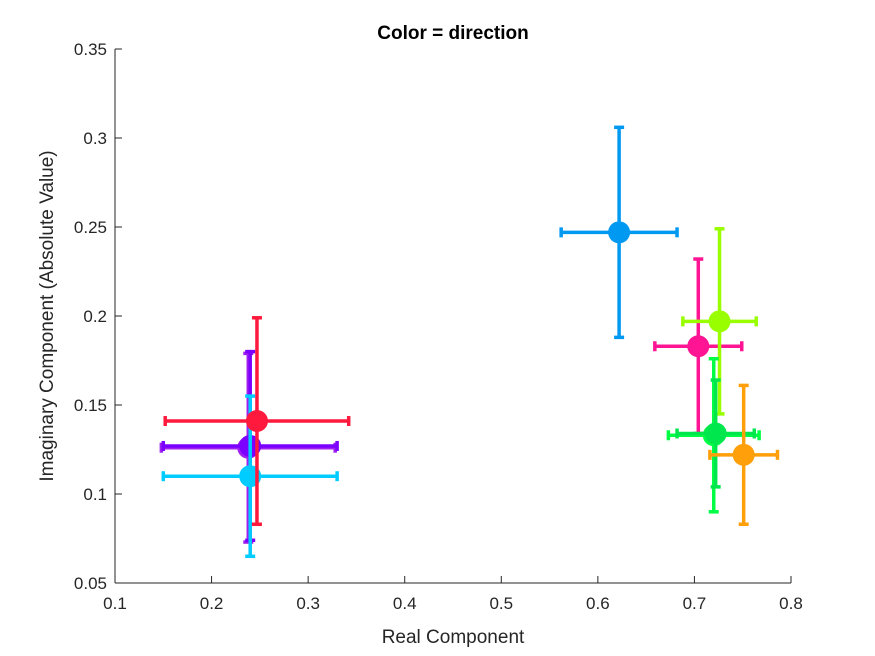 This screenshot has height=656, width=875. I want to click on x-tick-label-2: 0.3, so click(308, 603).